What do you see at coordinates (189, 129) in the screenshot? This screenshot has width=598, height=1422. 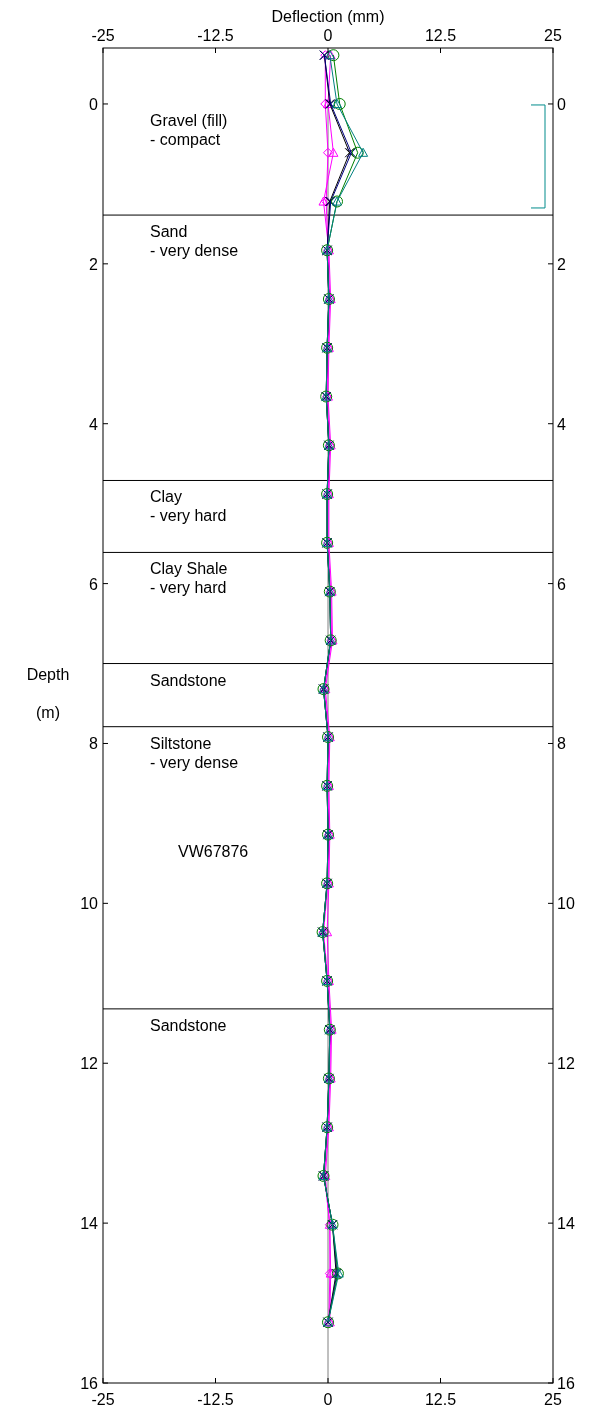 I see `annotation: Gravel (fill) - compact` at bounding box center [189, 129].